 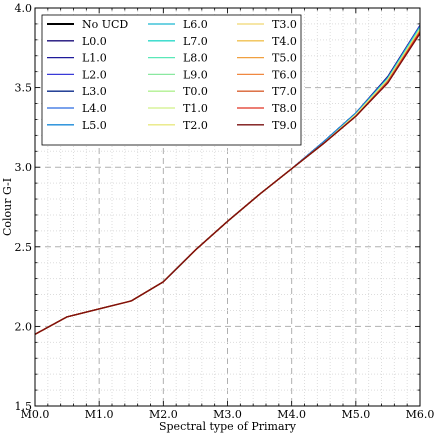 What do you see at coordinates (94, 58) in the screenshot?
I see `legend-label: L1.0` at bounding box center [94, 58].